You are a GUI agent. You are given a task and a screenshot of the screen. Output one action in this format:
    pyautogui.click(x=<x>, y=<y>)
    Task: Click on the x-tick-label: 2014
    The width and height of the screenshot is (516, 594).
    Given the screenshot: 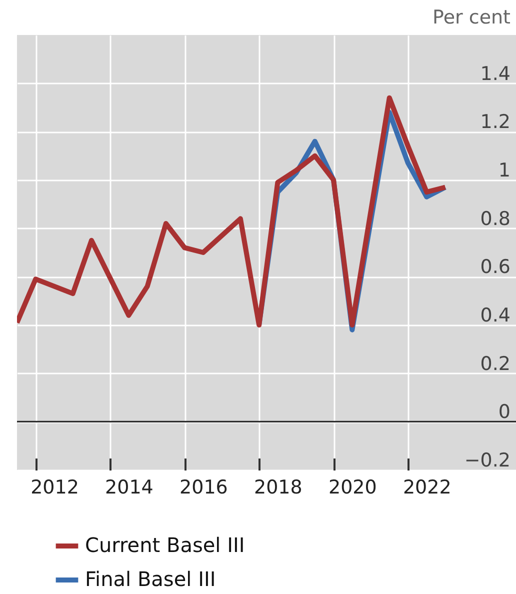 What is the action you would take?
    pyautogui.click(x=129, y=487)
    